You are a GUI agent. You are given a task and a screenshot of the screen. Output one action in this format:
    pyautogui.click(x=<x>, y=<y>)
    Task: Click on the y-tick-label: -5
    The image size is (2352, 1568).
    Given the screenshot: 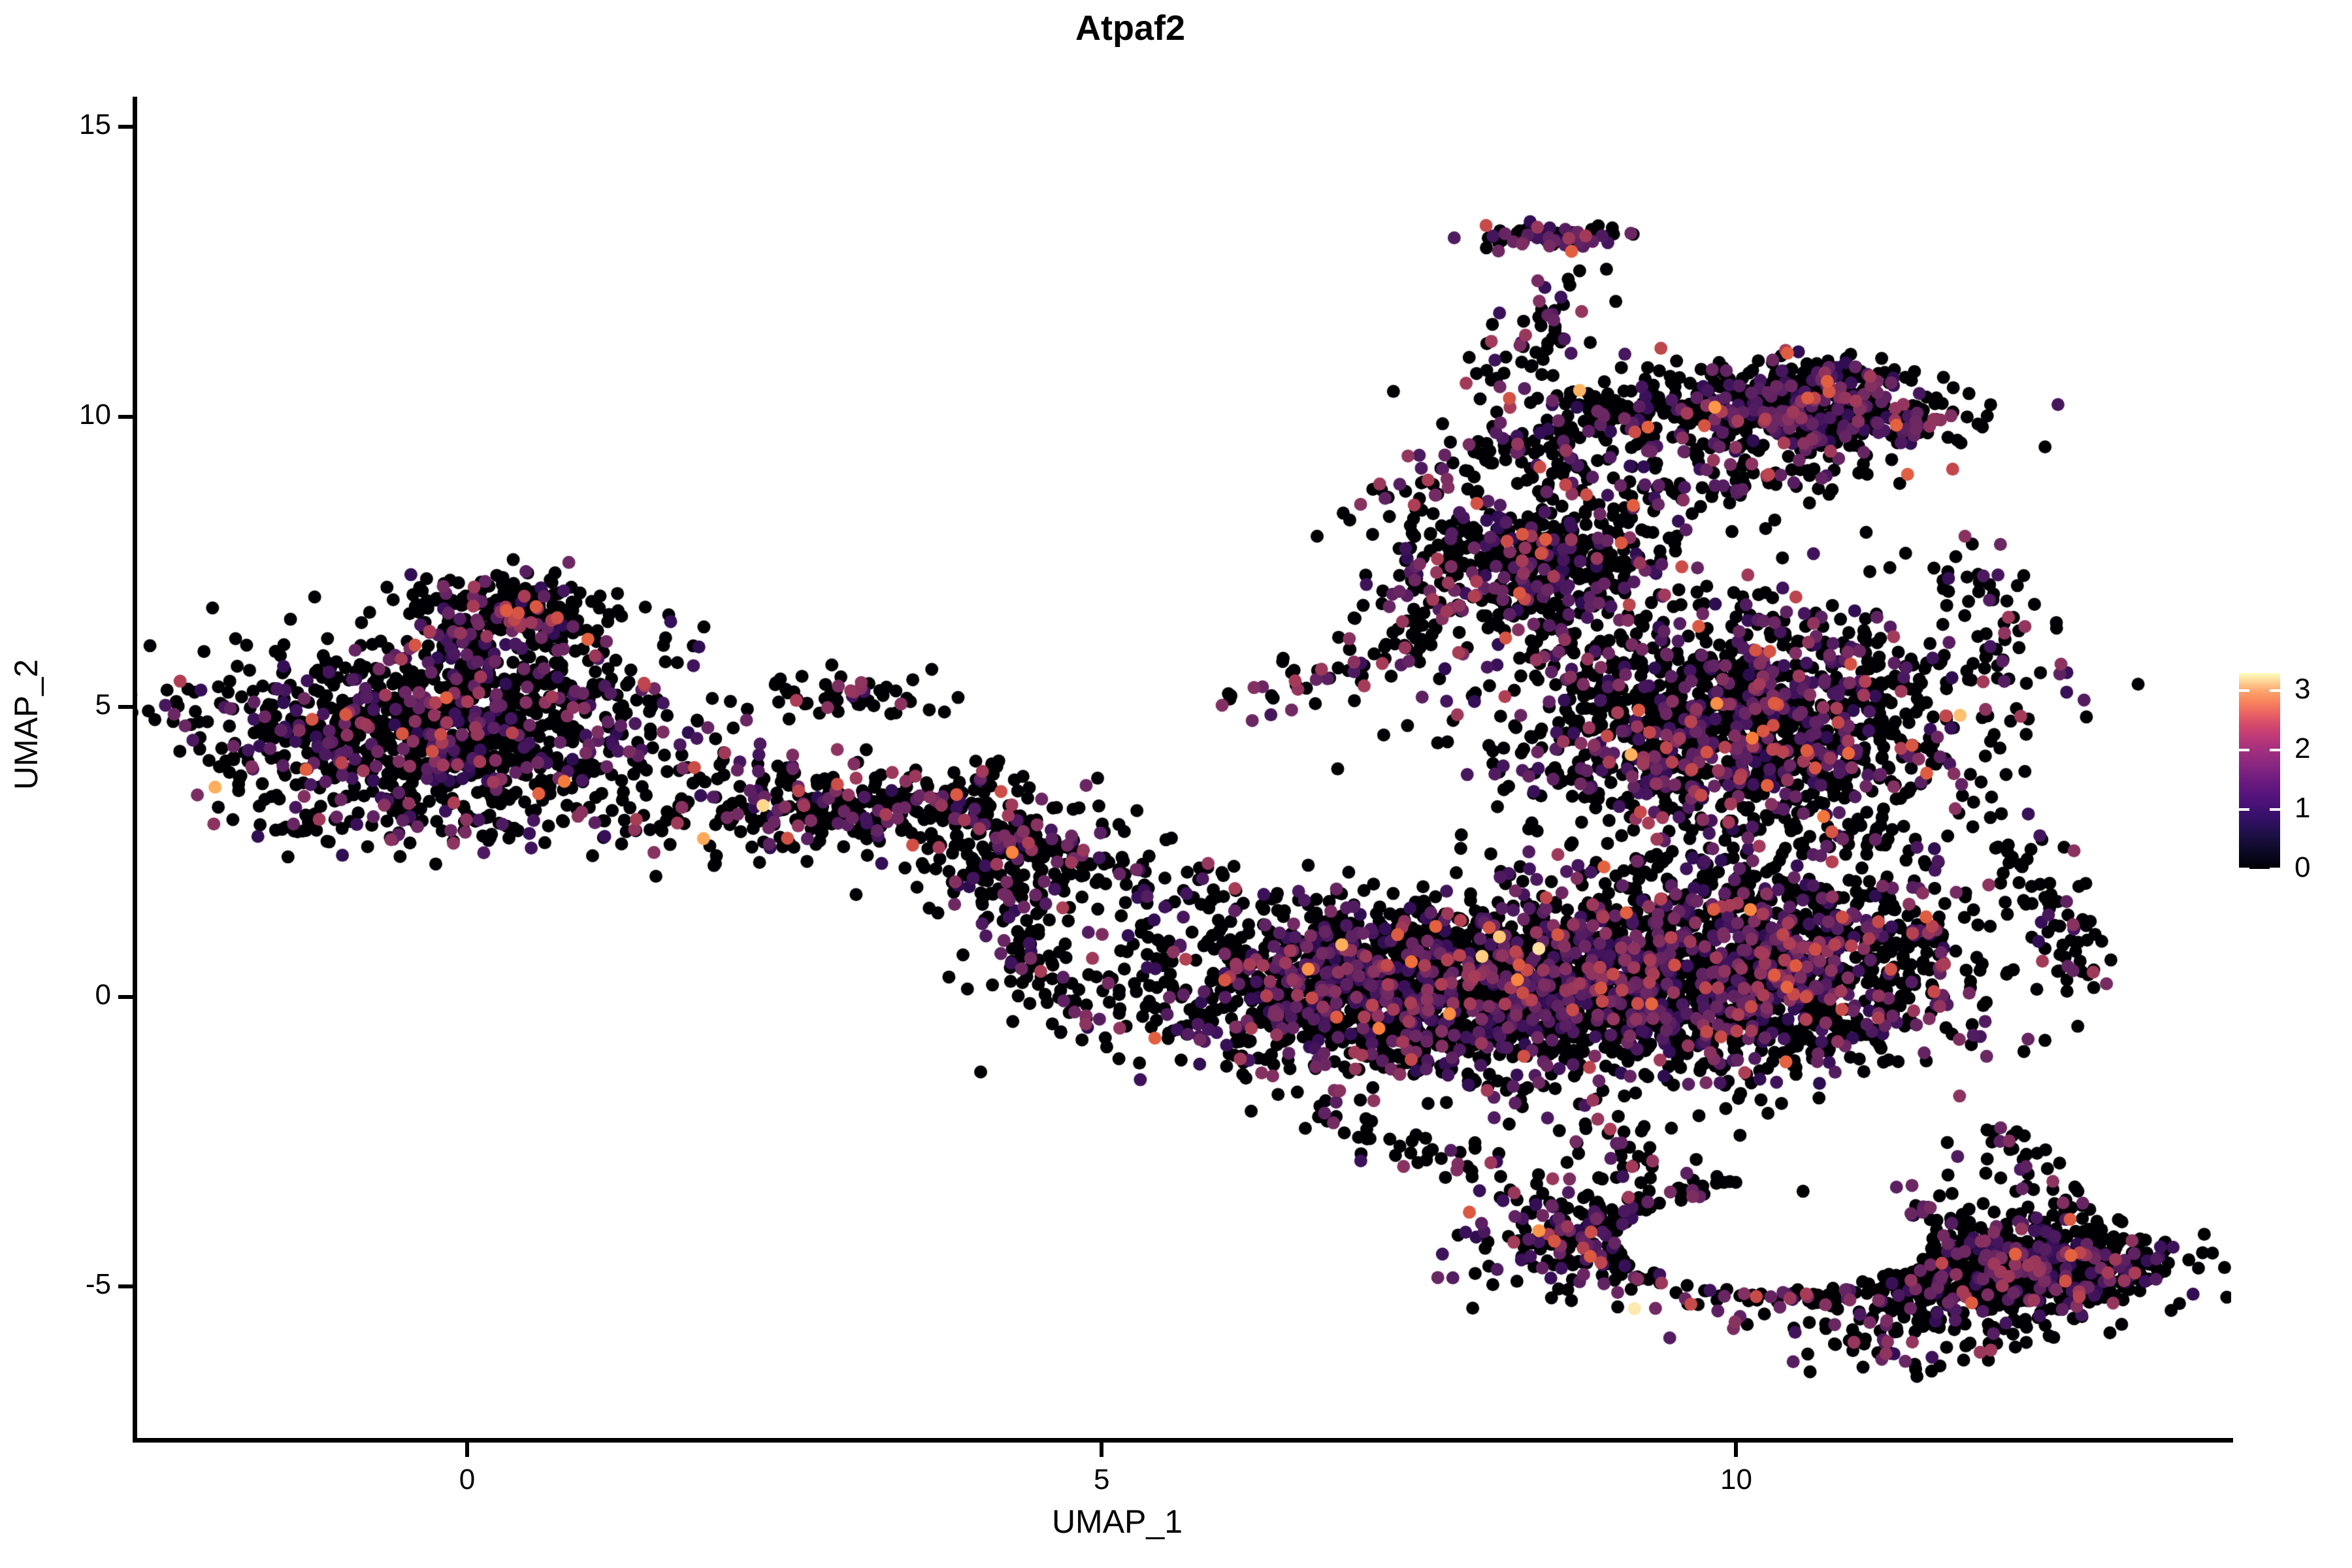 What is the action you would take?
    pyautogui.click(x=98, y=1284)
    